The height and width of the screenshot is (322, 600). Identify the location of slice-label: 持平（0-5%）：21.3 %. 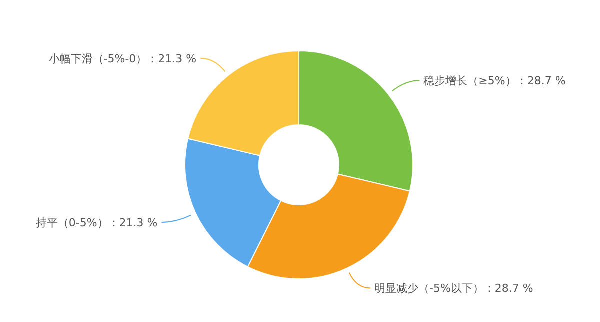
(97, 223).